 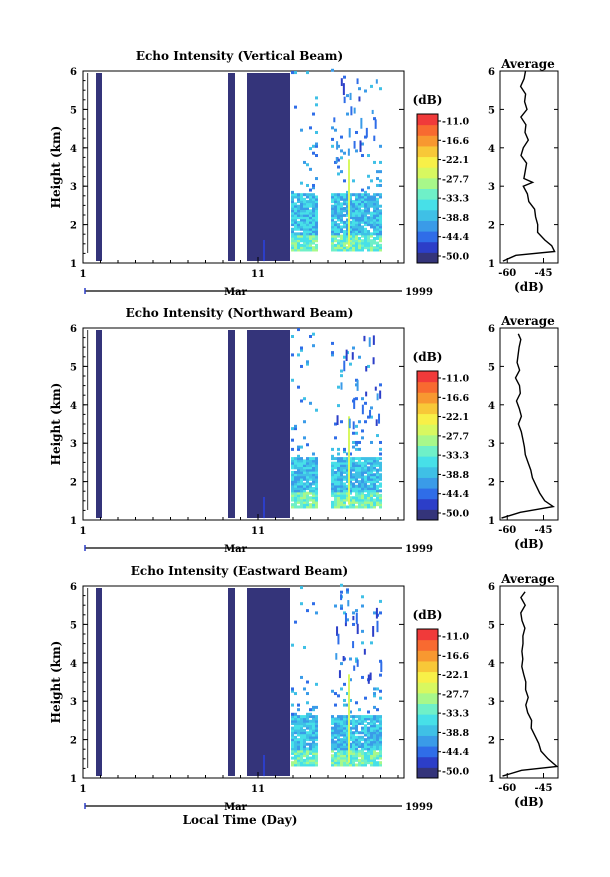 I want to click on profile-line, so click(x=528, y=426).